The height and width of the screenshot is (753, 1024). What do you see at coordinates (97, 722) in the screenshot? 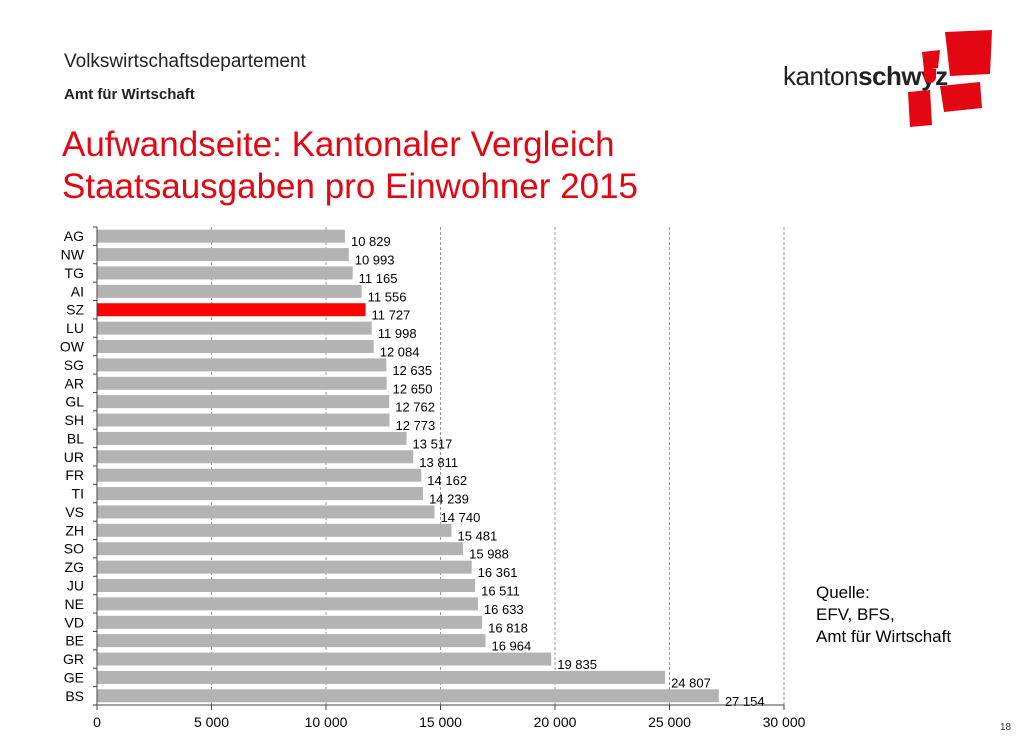
I see `x-tick-label: 0` at bounding box center [97, 722].